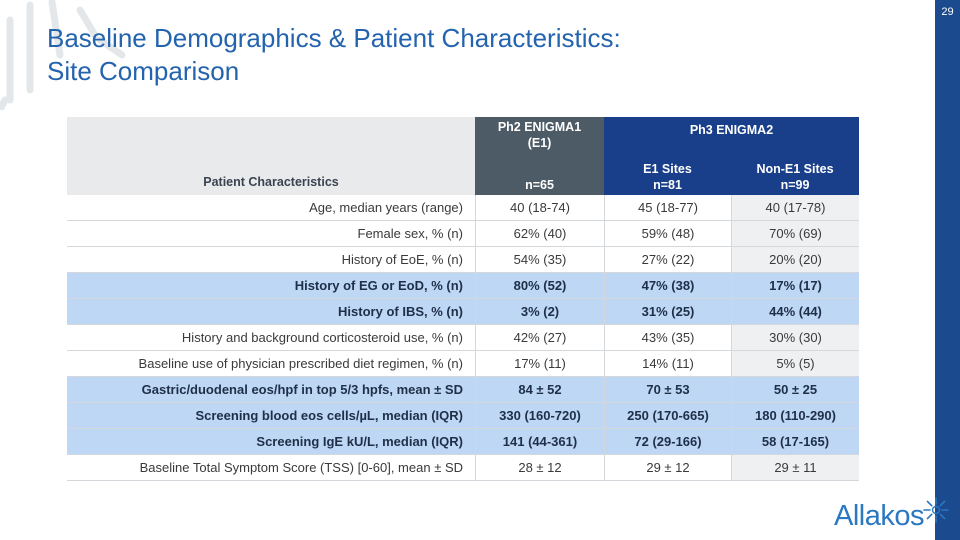 The image size is (960, 540). Describe the element at coordinates (539, 208) in the screenshot. I see `table-cell: 40 (18-74)` at that location.